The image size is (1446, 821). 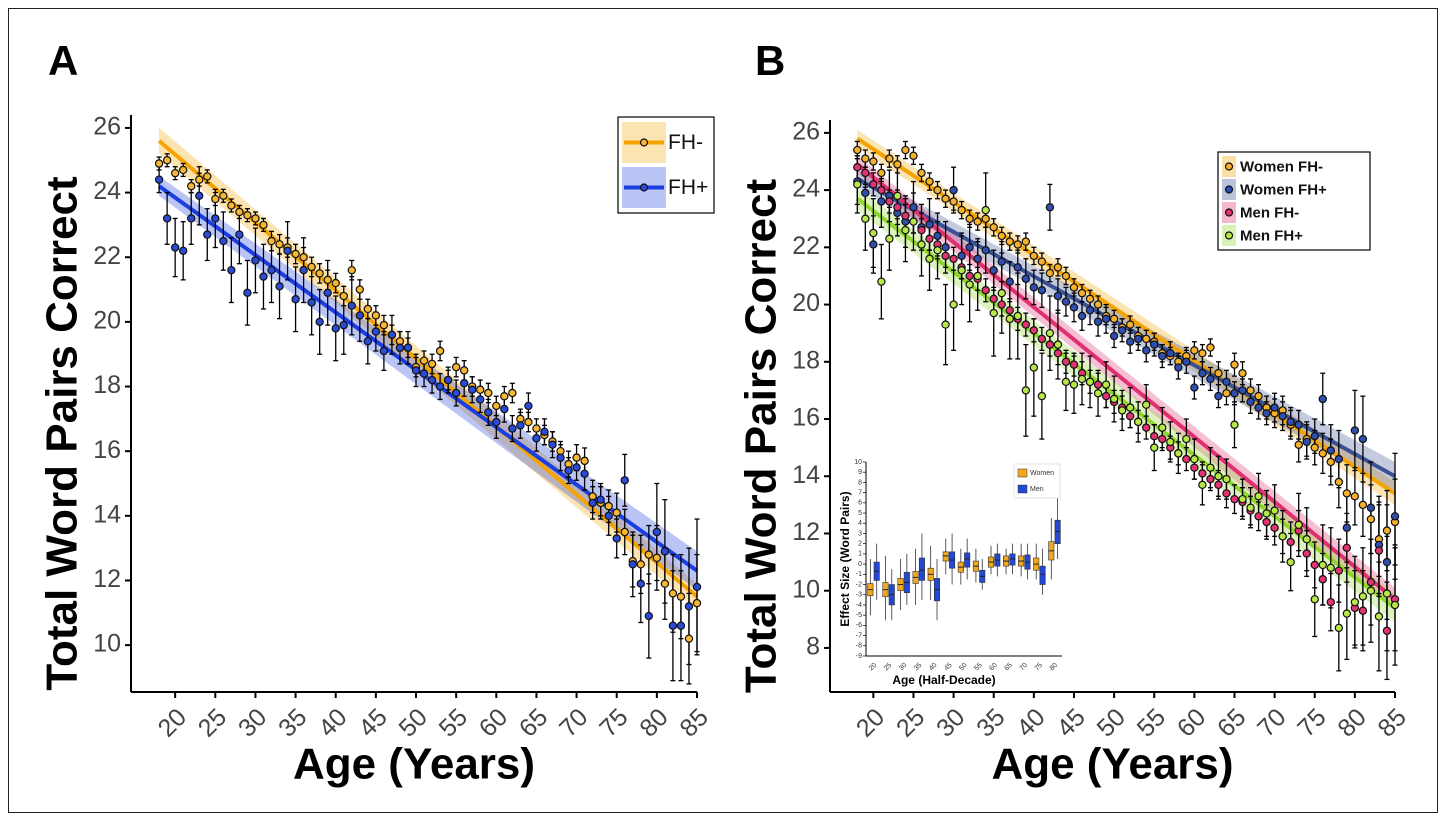 What do you see at coordinates (1269, 212) in the screenshot?
I see `legend-label: Men FH-` at bounding box center [1269, 212].